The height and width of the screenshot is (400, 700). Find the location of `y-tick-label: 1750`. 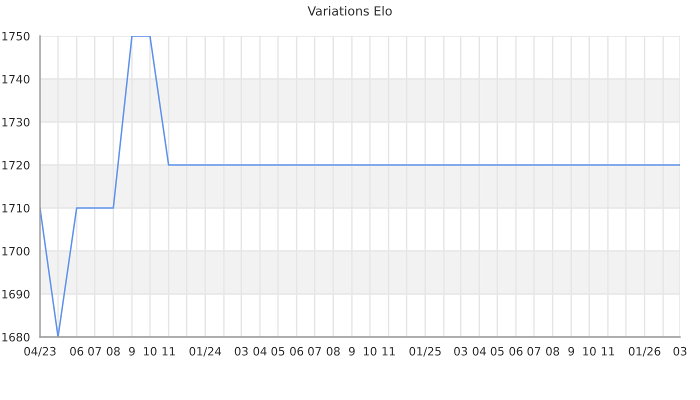

y-tick-label: 1750 is located at coordinates (16, 36).